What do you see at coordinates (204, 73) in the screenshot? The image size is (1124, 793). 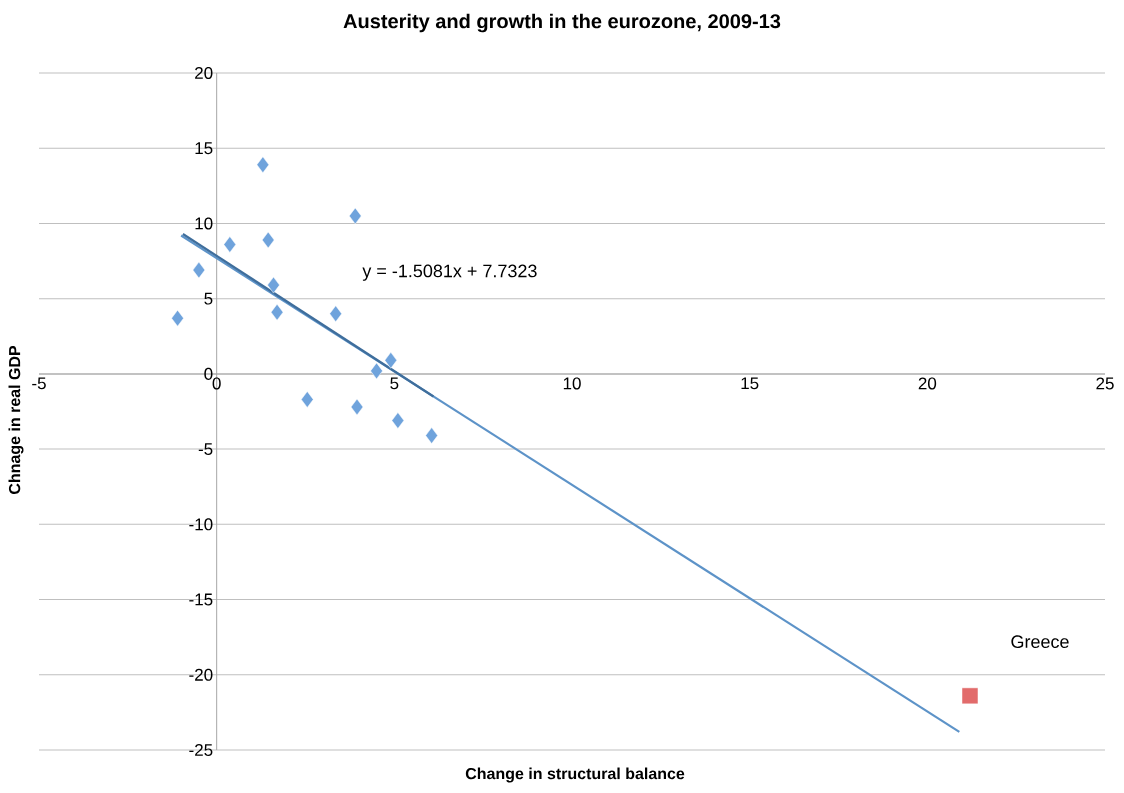 I see `y-tick-label: 20` at bounding box center [204, 73].